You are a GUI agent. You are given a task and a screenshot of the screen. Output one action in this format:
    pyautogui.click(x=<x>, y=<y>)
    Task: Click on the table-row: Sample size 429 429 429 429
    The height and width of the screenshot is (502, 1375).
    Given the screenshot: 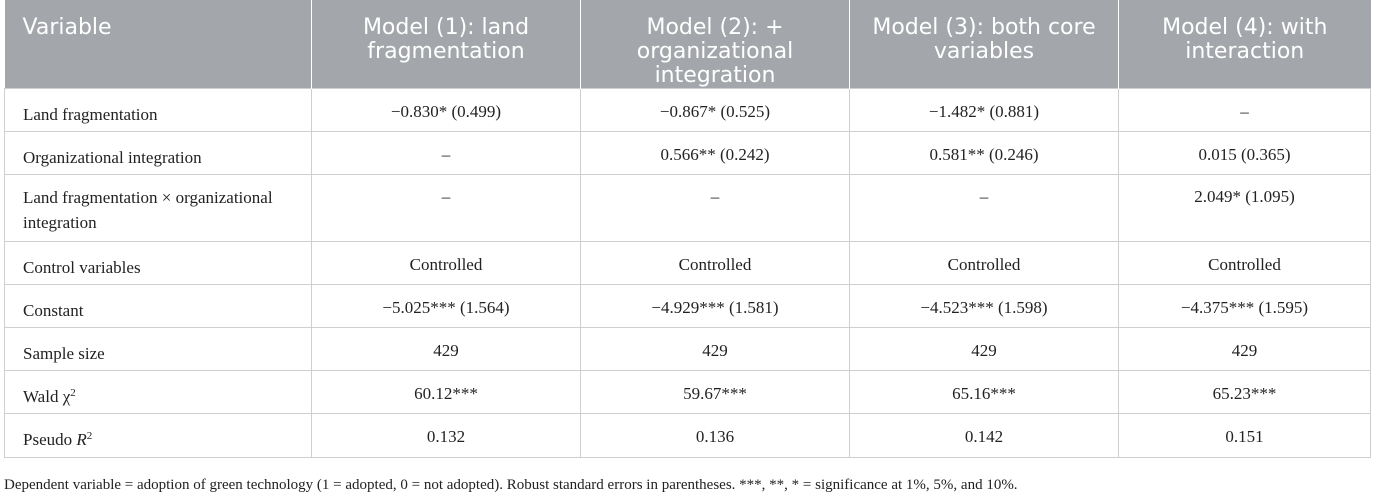 What is the action you would take?
    pyautogui.click(x=687, y=349)
    